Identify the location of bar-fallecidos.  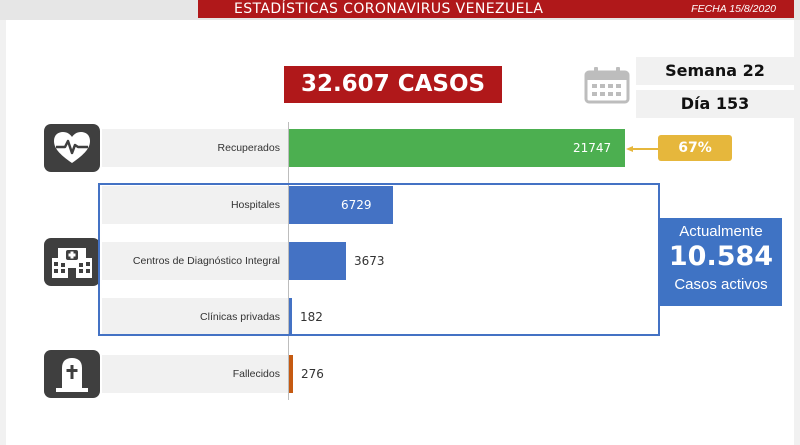
(291, 374).